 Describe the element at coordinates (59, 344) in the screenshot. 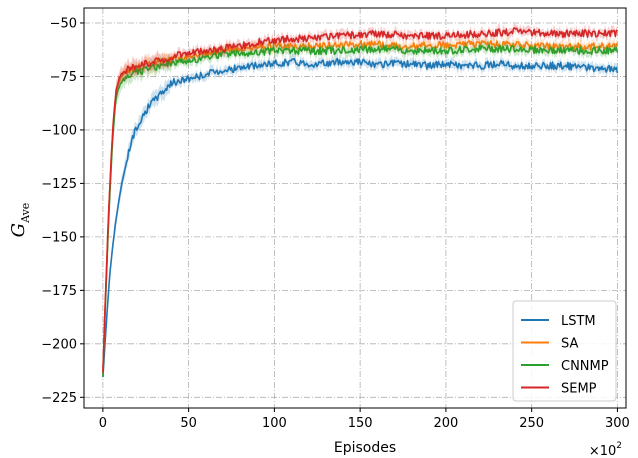

I see `y-tick-label: −200` at that location.